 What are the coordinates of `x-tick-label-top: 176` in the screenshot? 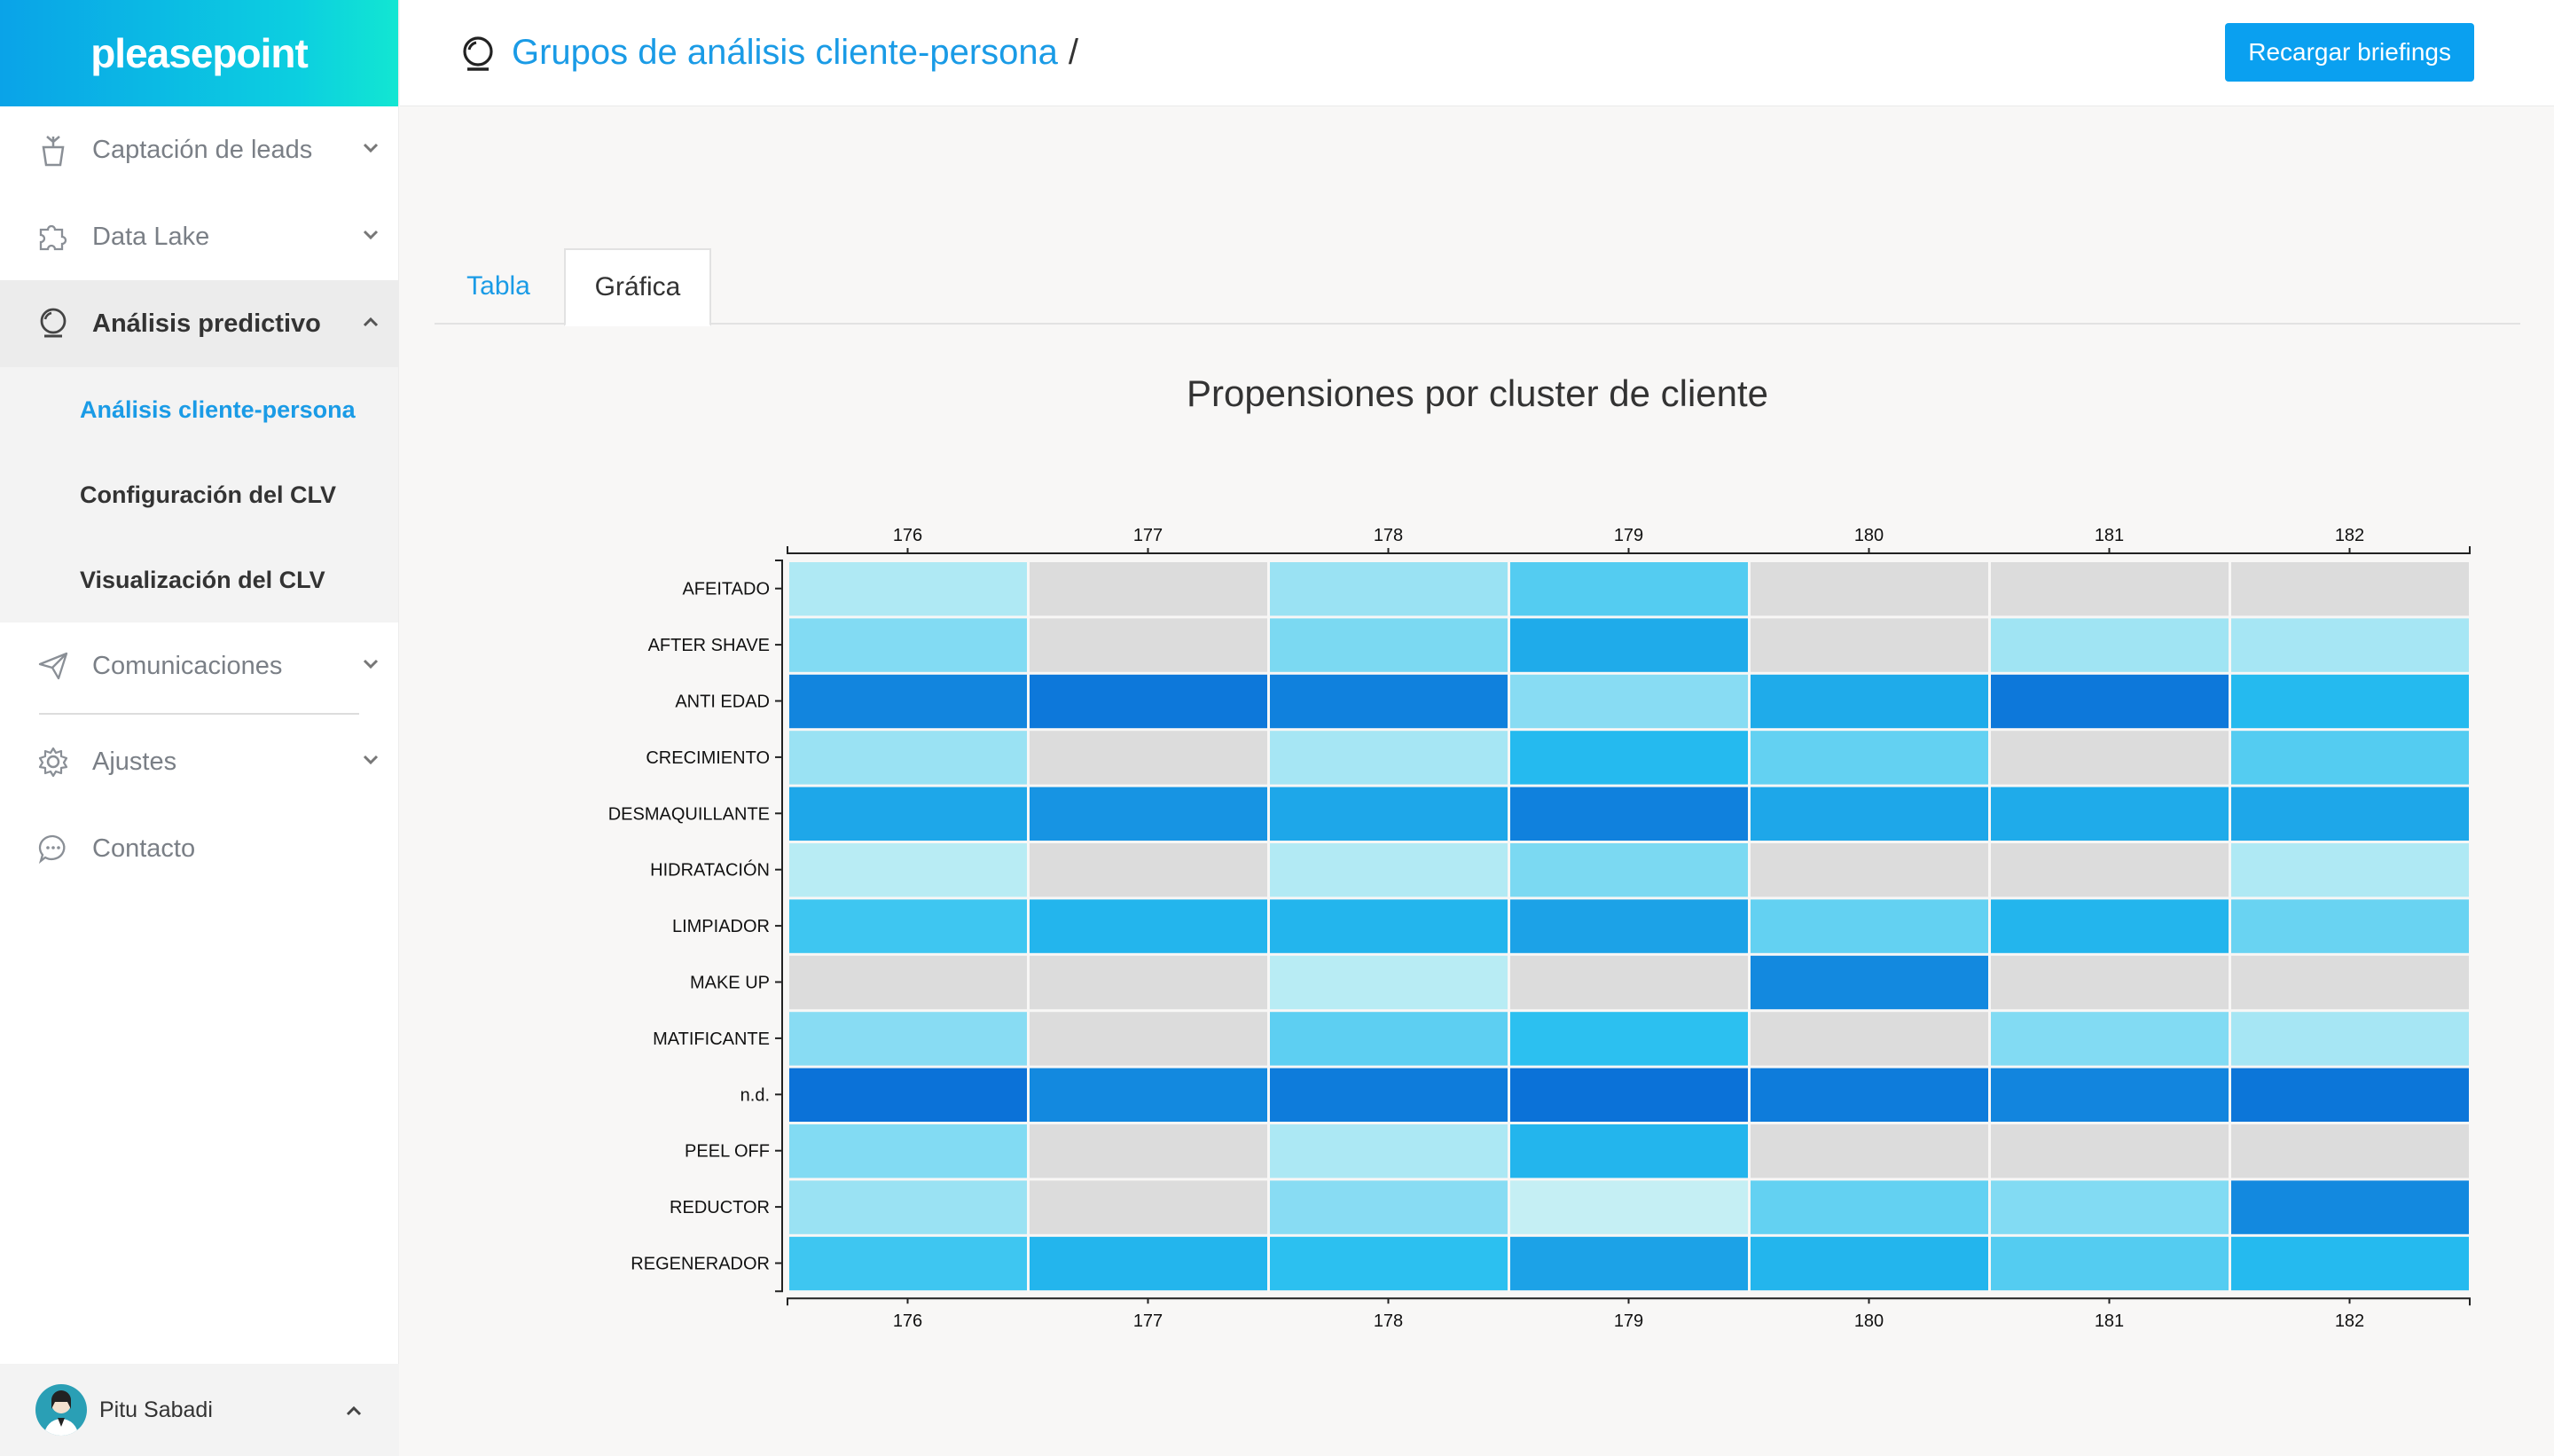 It's located at (907, 535).